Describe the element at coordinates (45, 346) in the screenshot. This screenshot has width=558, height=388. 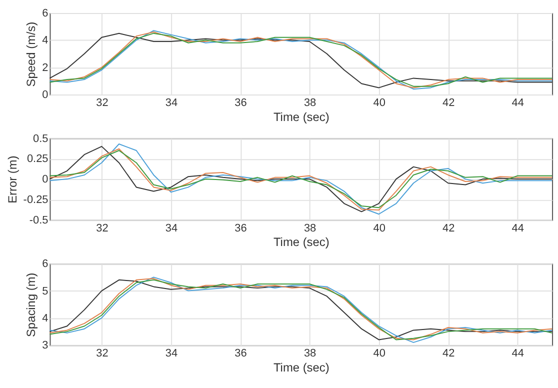
I see `y-tick-label: 3` at that location.